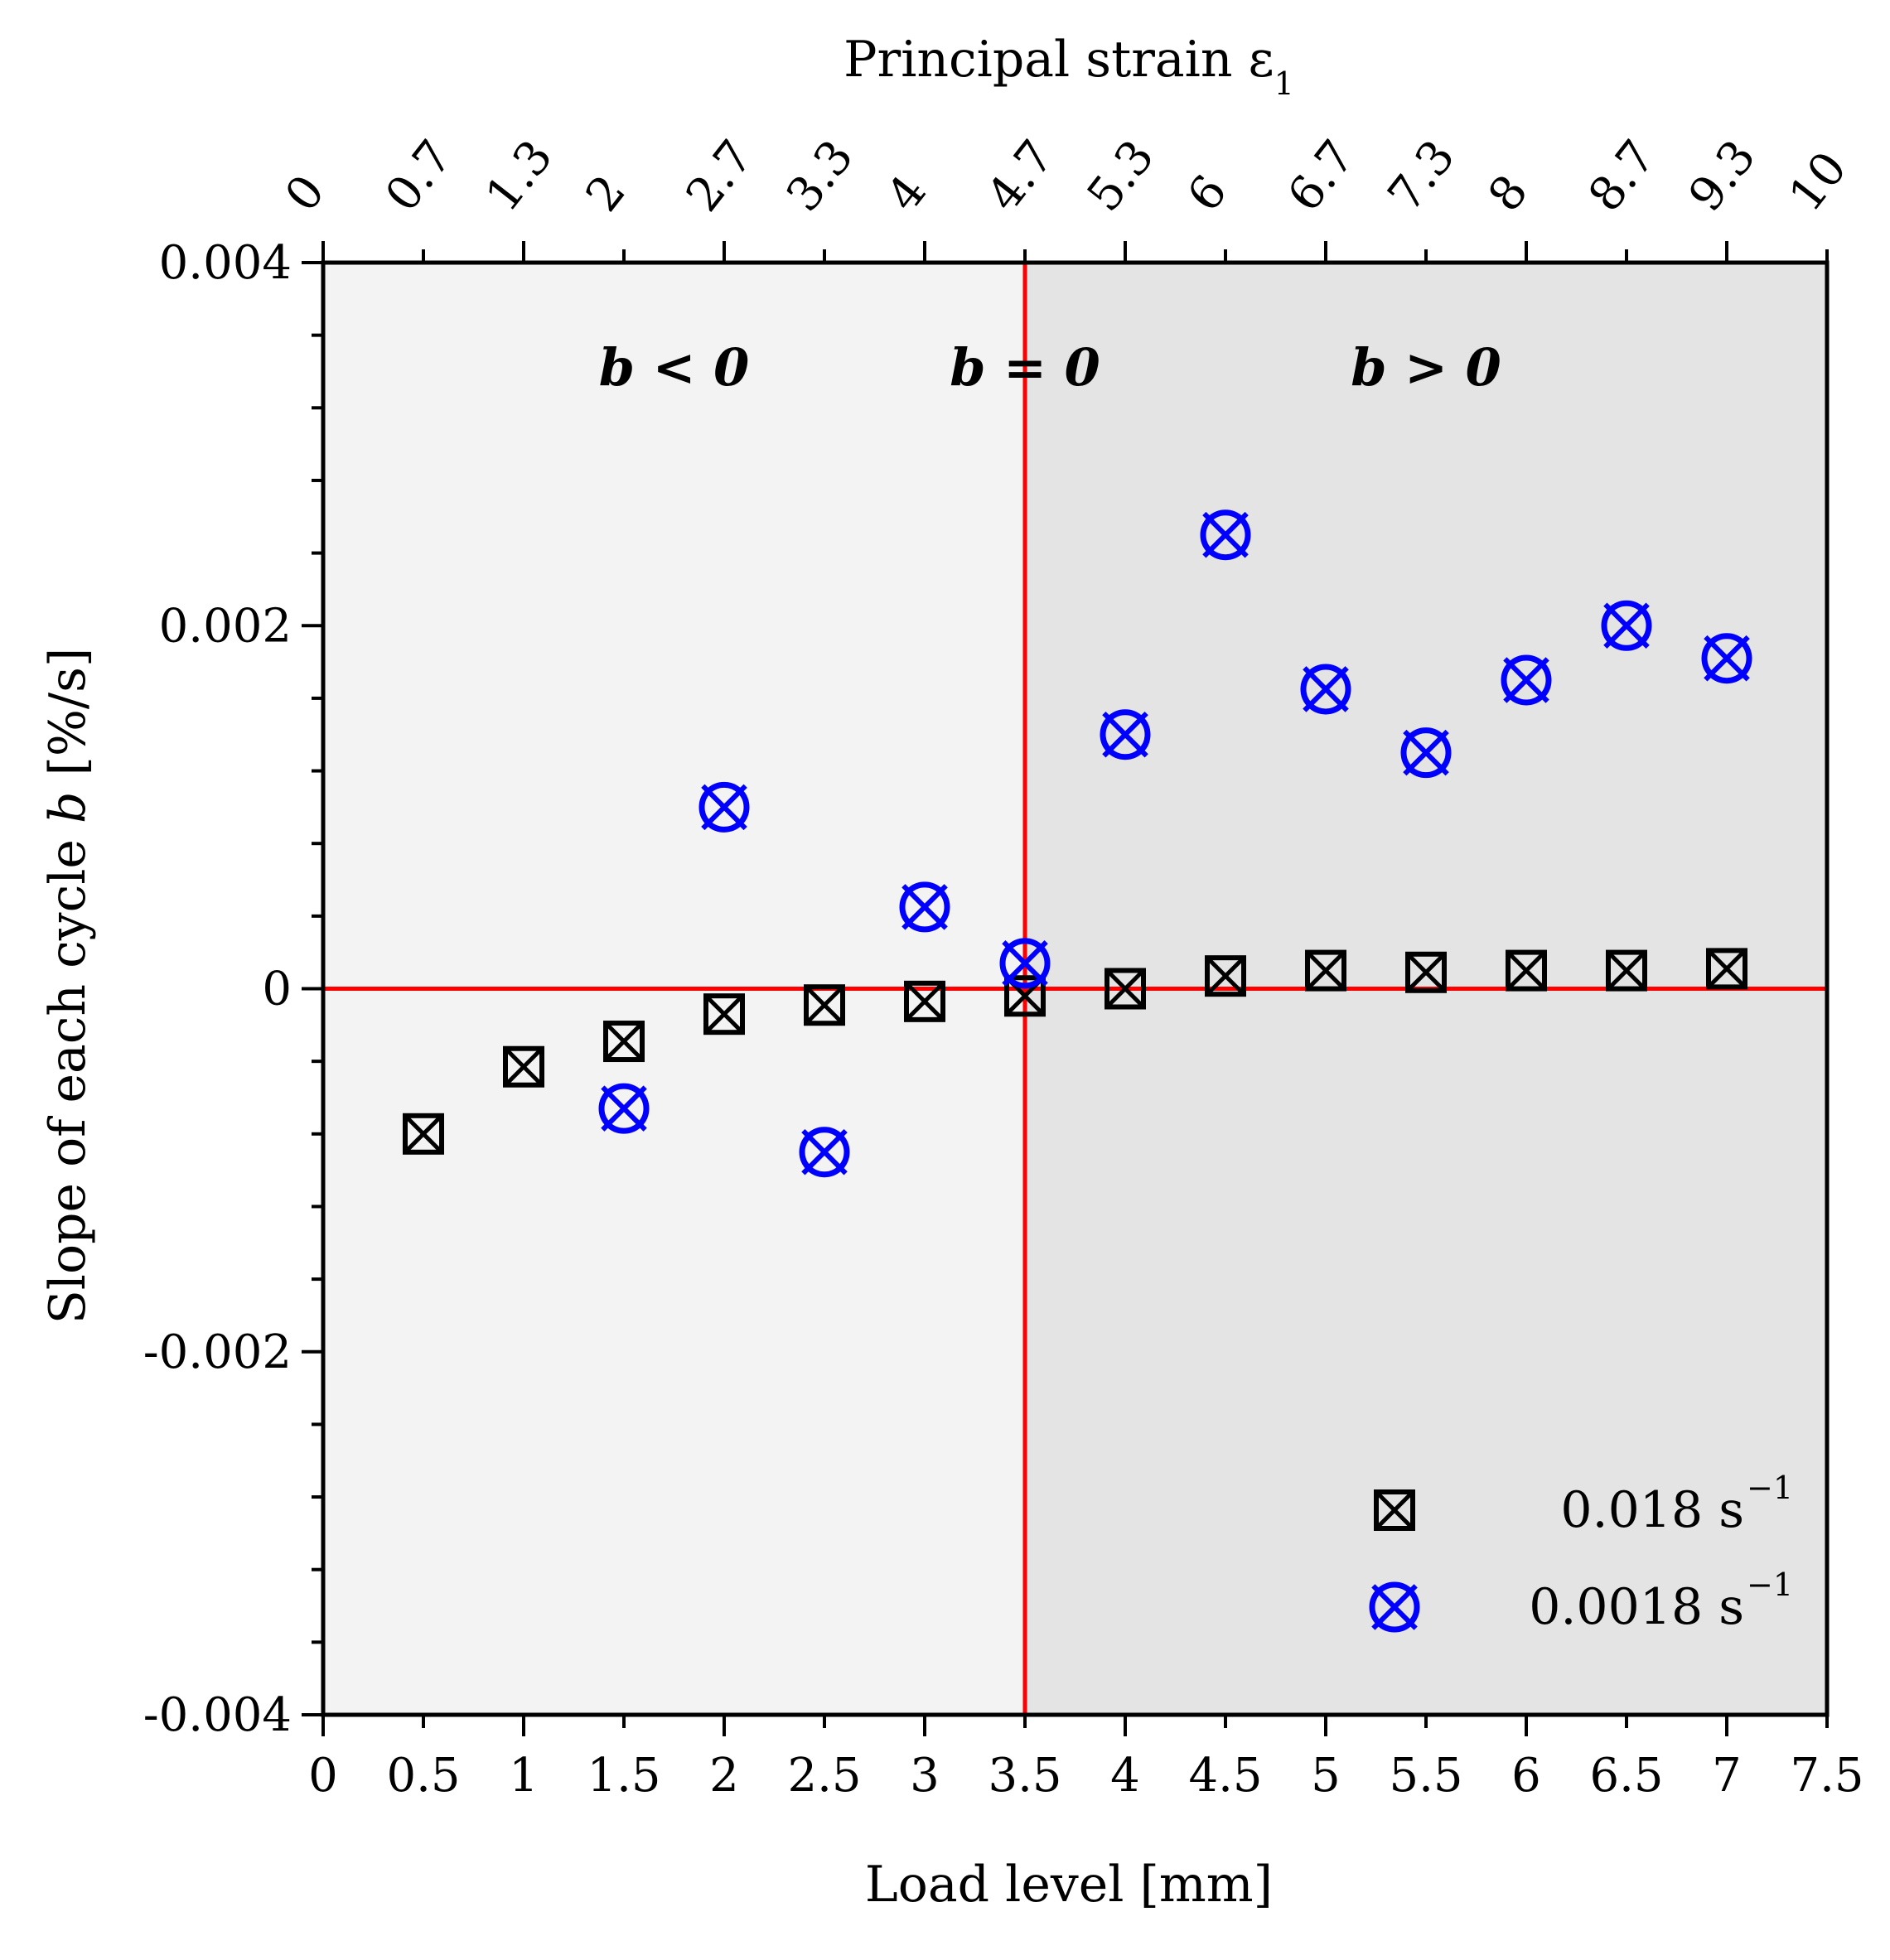 Image resolution: width=1890 pixels, height=1960 pixels. I want to click on y-axis-title: Slope of each cycle b [%/s], so click(68, 986).